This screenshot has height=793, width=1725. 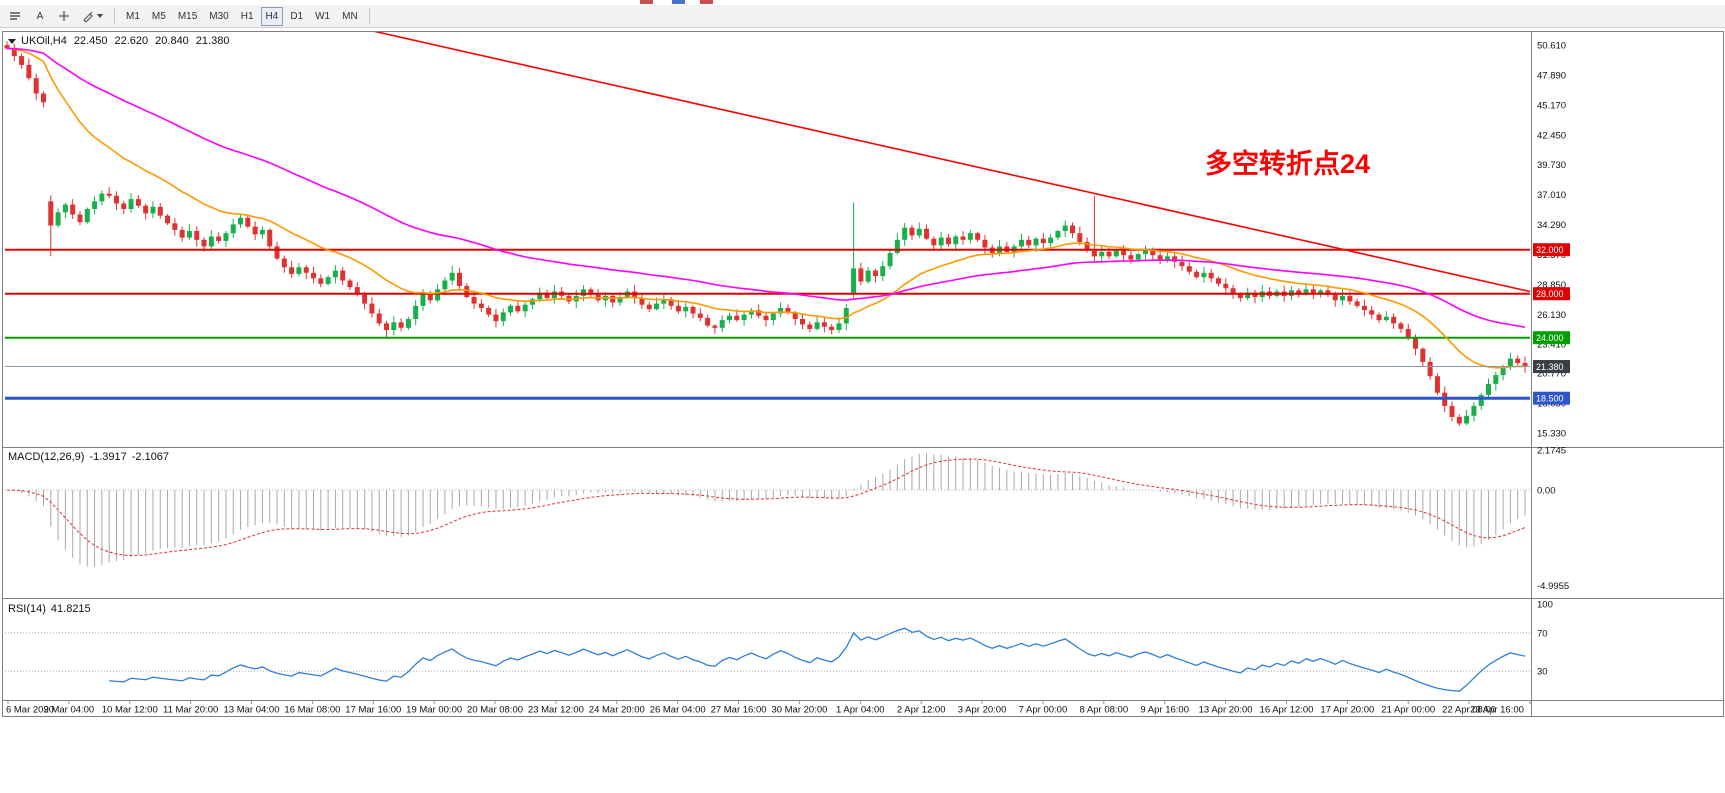 What do you see at coordinates (133, 16) in the screenshot?
I see `timeframe-button-m1: M1` at bounding box center [133, 16].